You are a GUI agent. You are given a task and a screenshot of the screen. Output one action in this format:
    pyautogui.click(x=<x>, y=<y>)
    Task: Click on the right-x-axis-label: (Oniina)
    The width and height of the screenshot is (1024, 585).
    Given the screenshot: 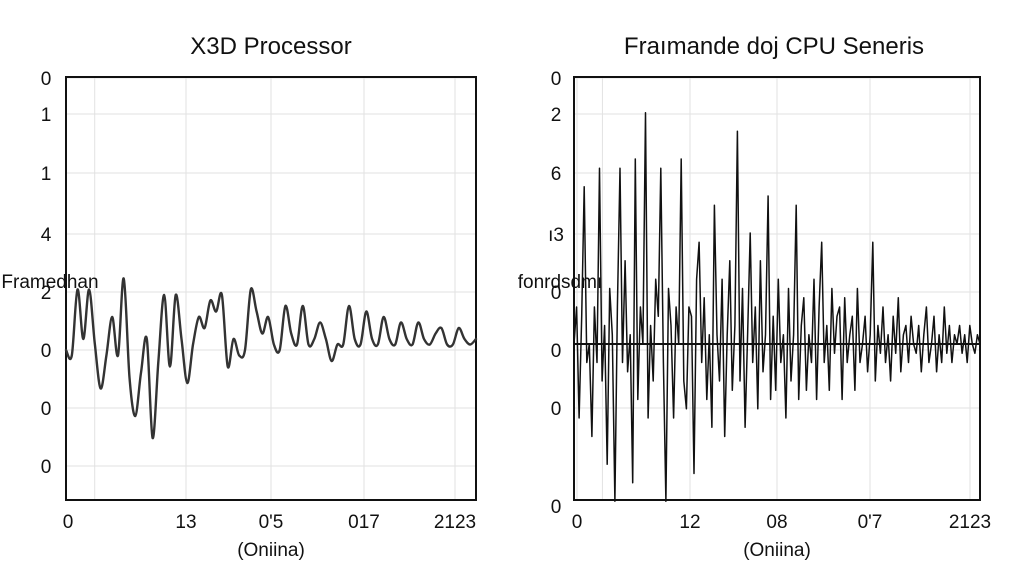 What is the action you would take?
    pyautogui.click(x=777, y=550)
    